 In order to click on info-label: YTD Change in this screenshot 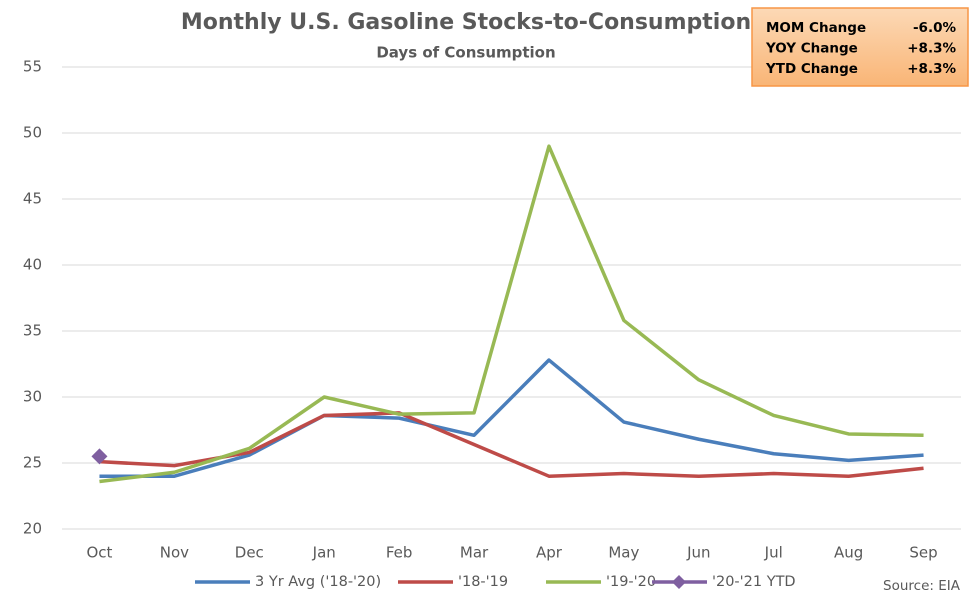, I will do `click(811, 69)`.